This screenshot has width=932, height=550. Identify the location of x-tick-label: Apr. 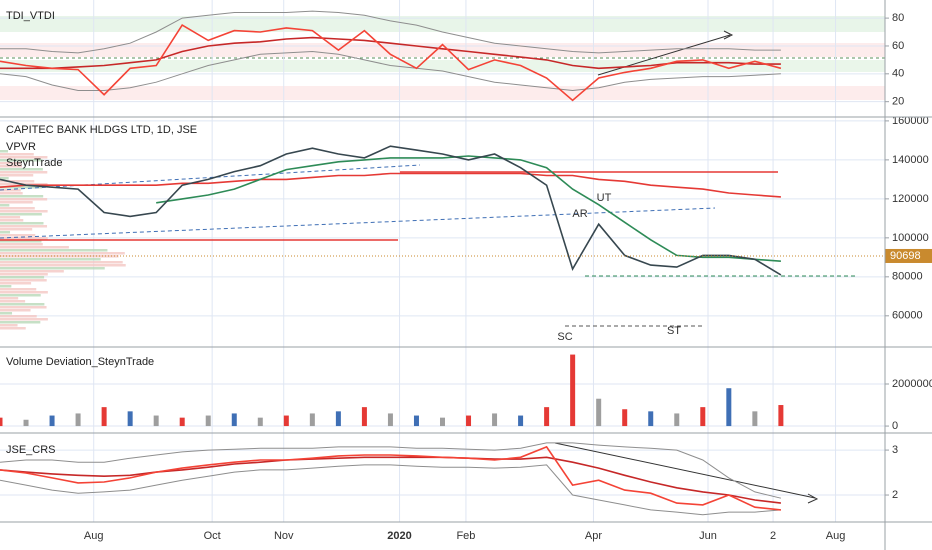
(593, 536).